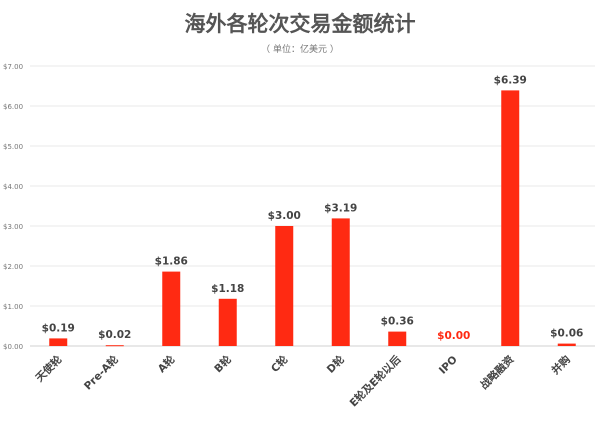 This screenshot has height=422, width=600. What do you see at coordinates (49, 369) in the screenshot?
I see `x-tick-label: 天使轮` at bounding box center [49, 369].